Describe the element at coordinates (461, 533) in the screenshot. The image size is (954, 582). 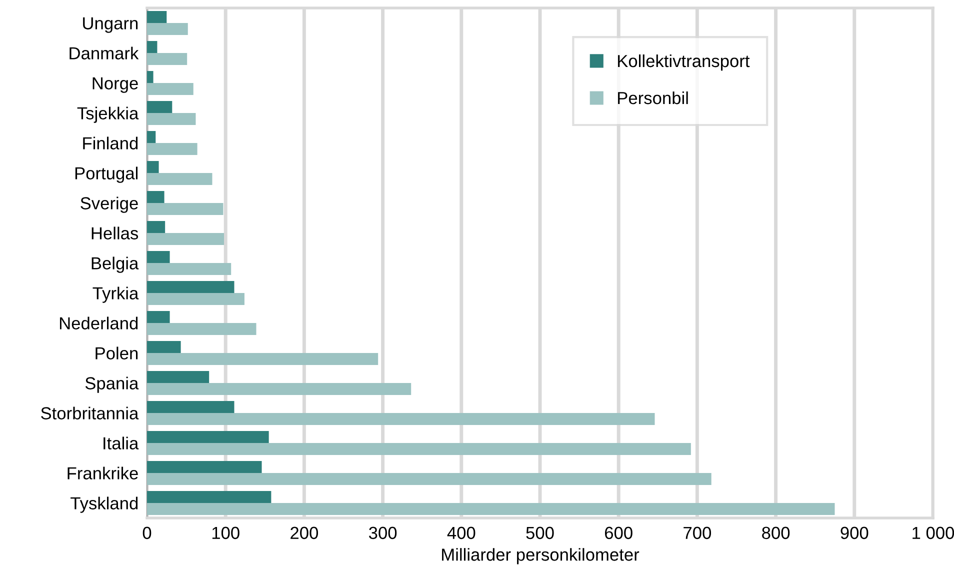
I see `x-tick-label: 400` at that location.